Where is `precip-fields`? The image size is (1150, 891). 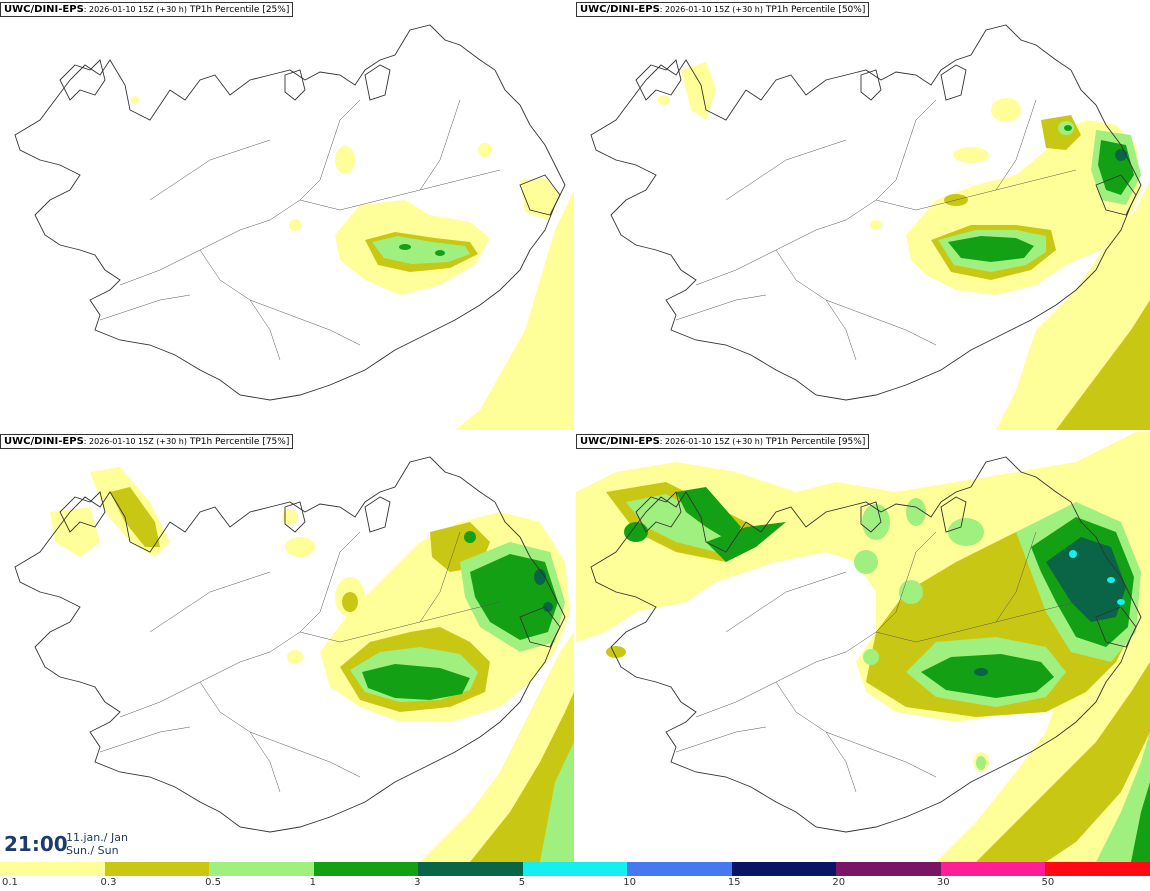 precip-fields is located at coordinates (352, 263).